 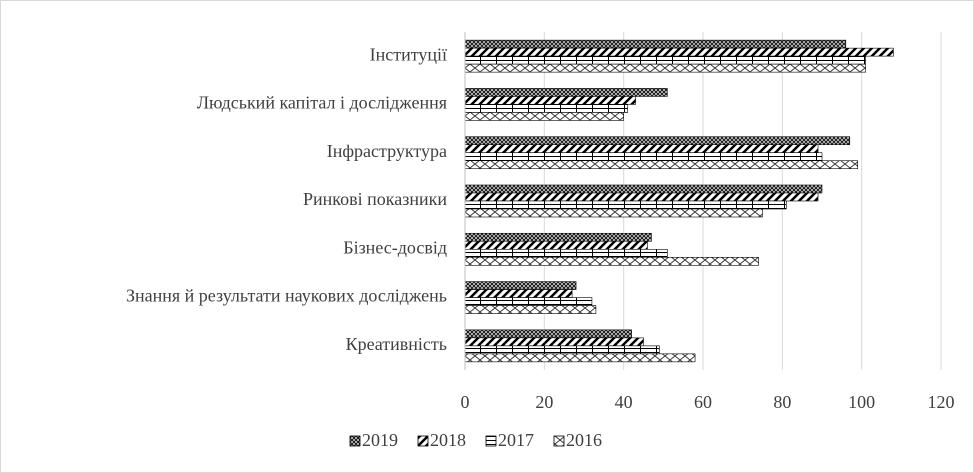 I want to click on y-tick-label: Бізнес-досвід, so click(x=395, y=247).